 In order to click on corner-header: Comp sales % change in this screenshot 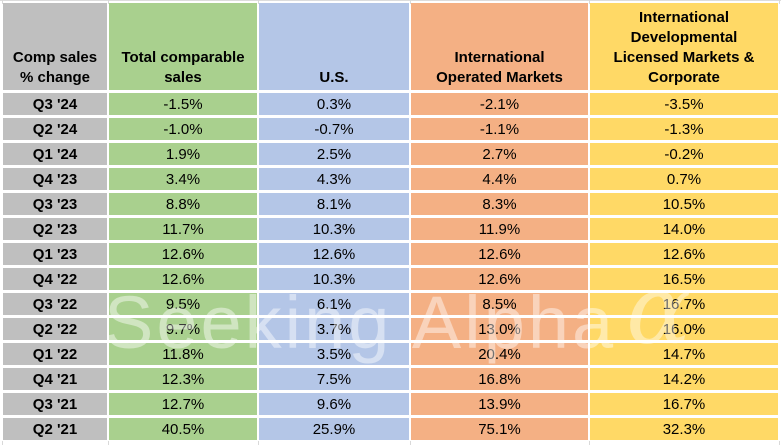, I will do `click(55, 46)`.